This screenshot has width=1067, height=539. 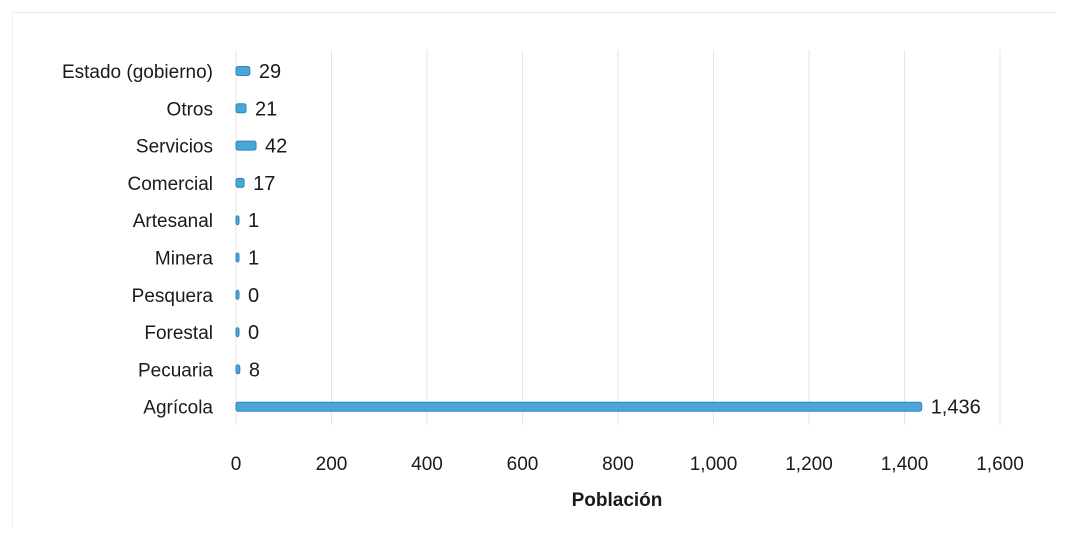 What do you see at coordinates (178, 333) in the screenshot?
I see `category-label: Forestal` at bounding box center [178, 333].